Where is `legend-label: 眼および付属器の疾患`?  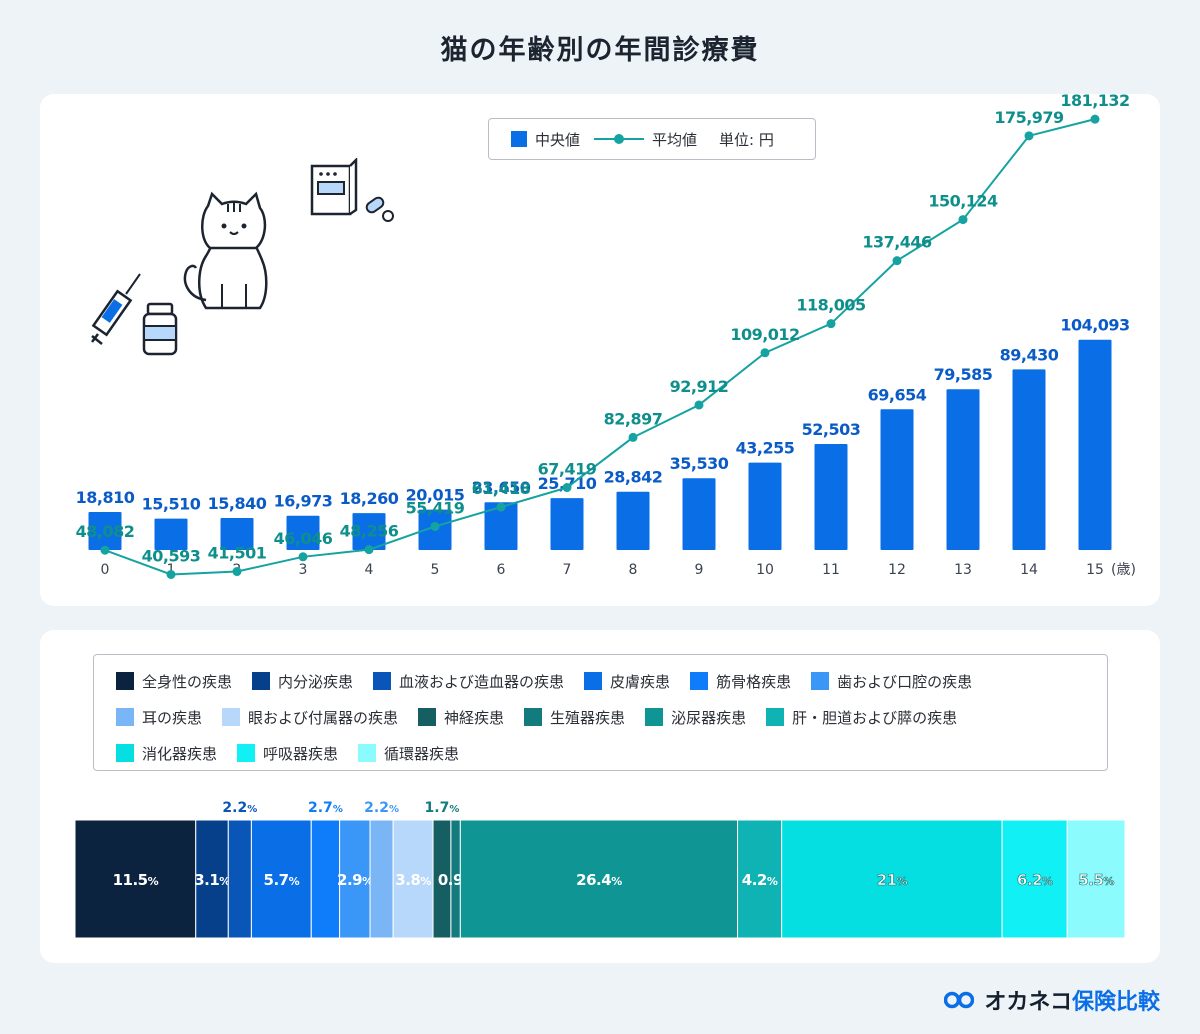
legend-label: 眼および付属器の疾患 is located at coordinates (323, 717).